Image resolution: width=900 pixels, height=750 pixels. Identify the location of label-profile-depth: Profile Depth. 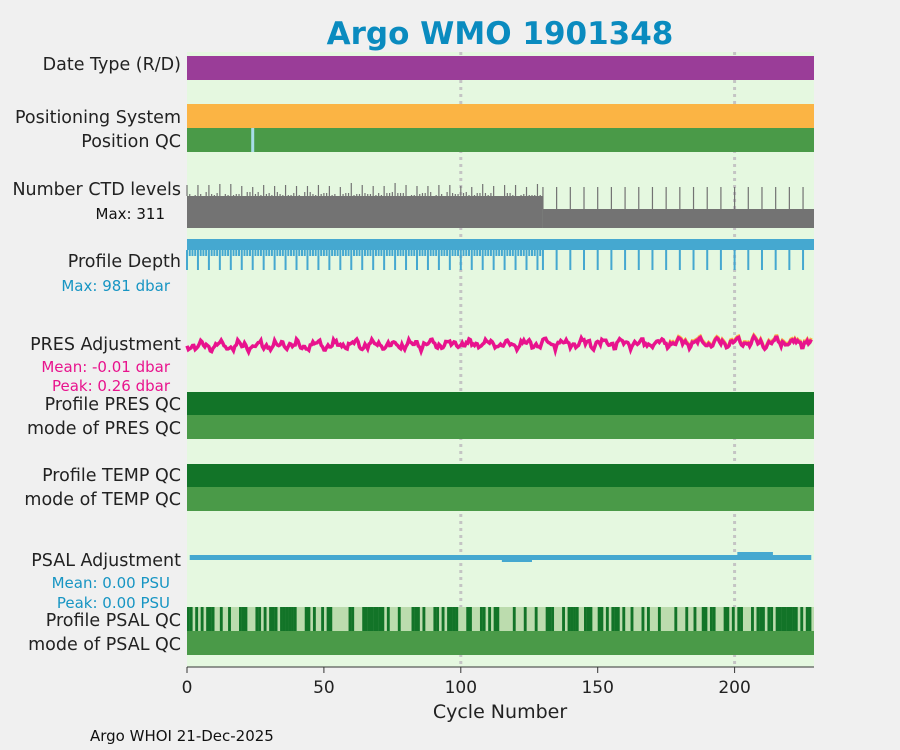
(124, 262).